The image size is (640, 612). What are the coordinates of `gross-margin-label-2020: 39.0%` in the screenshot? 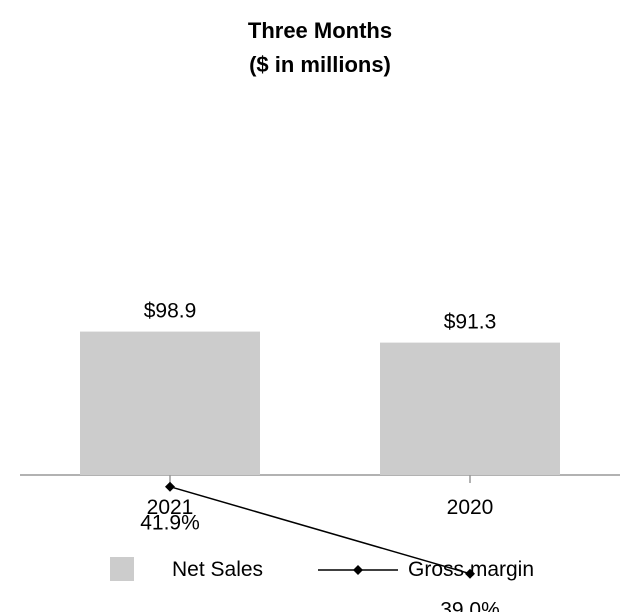 It's located at (470, 605).